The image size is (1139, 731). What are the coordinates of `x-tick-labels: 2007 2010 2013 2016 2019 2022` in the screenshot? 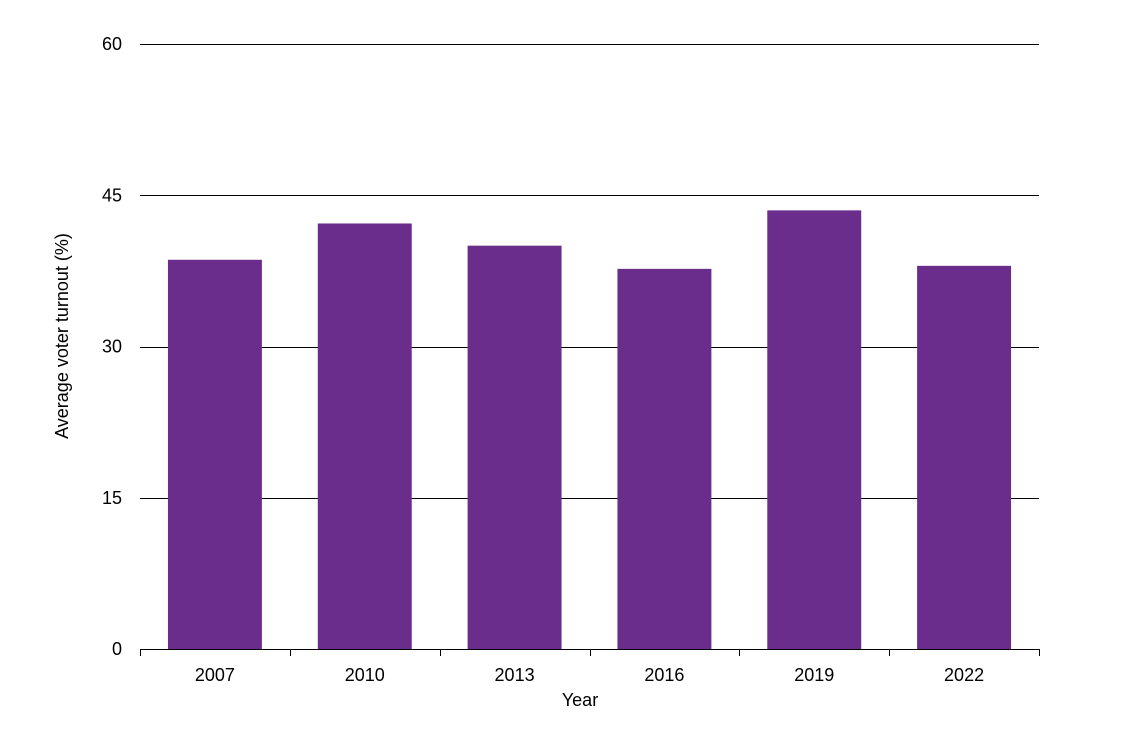 It's located at (589, 675).